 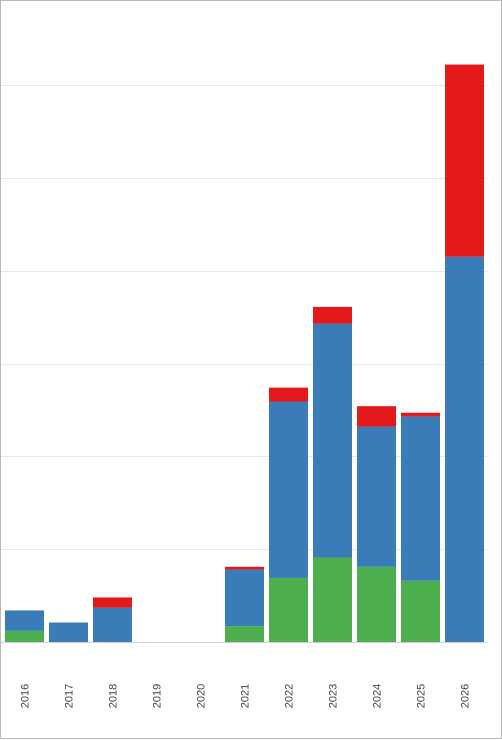 What do you see at coordinates (290, 696) in the screenshot?
I see `x-tick-label: 2022` at bounding box center [290, 696].